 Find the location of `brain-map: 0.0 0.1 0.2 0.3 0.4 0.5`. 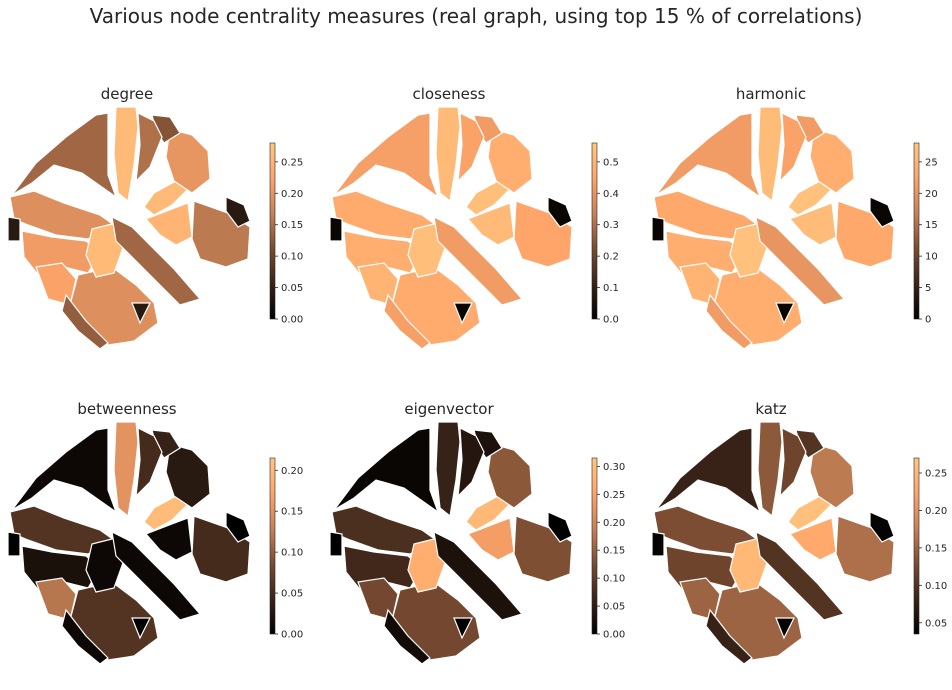

brain-map: 0.0 0.1 0.2 0.3 0.4 0.5 is located at coordinates (474, 228).